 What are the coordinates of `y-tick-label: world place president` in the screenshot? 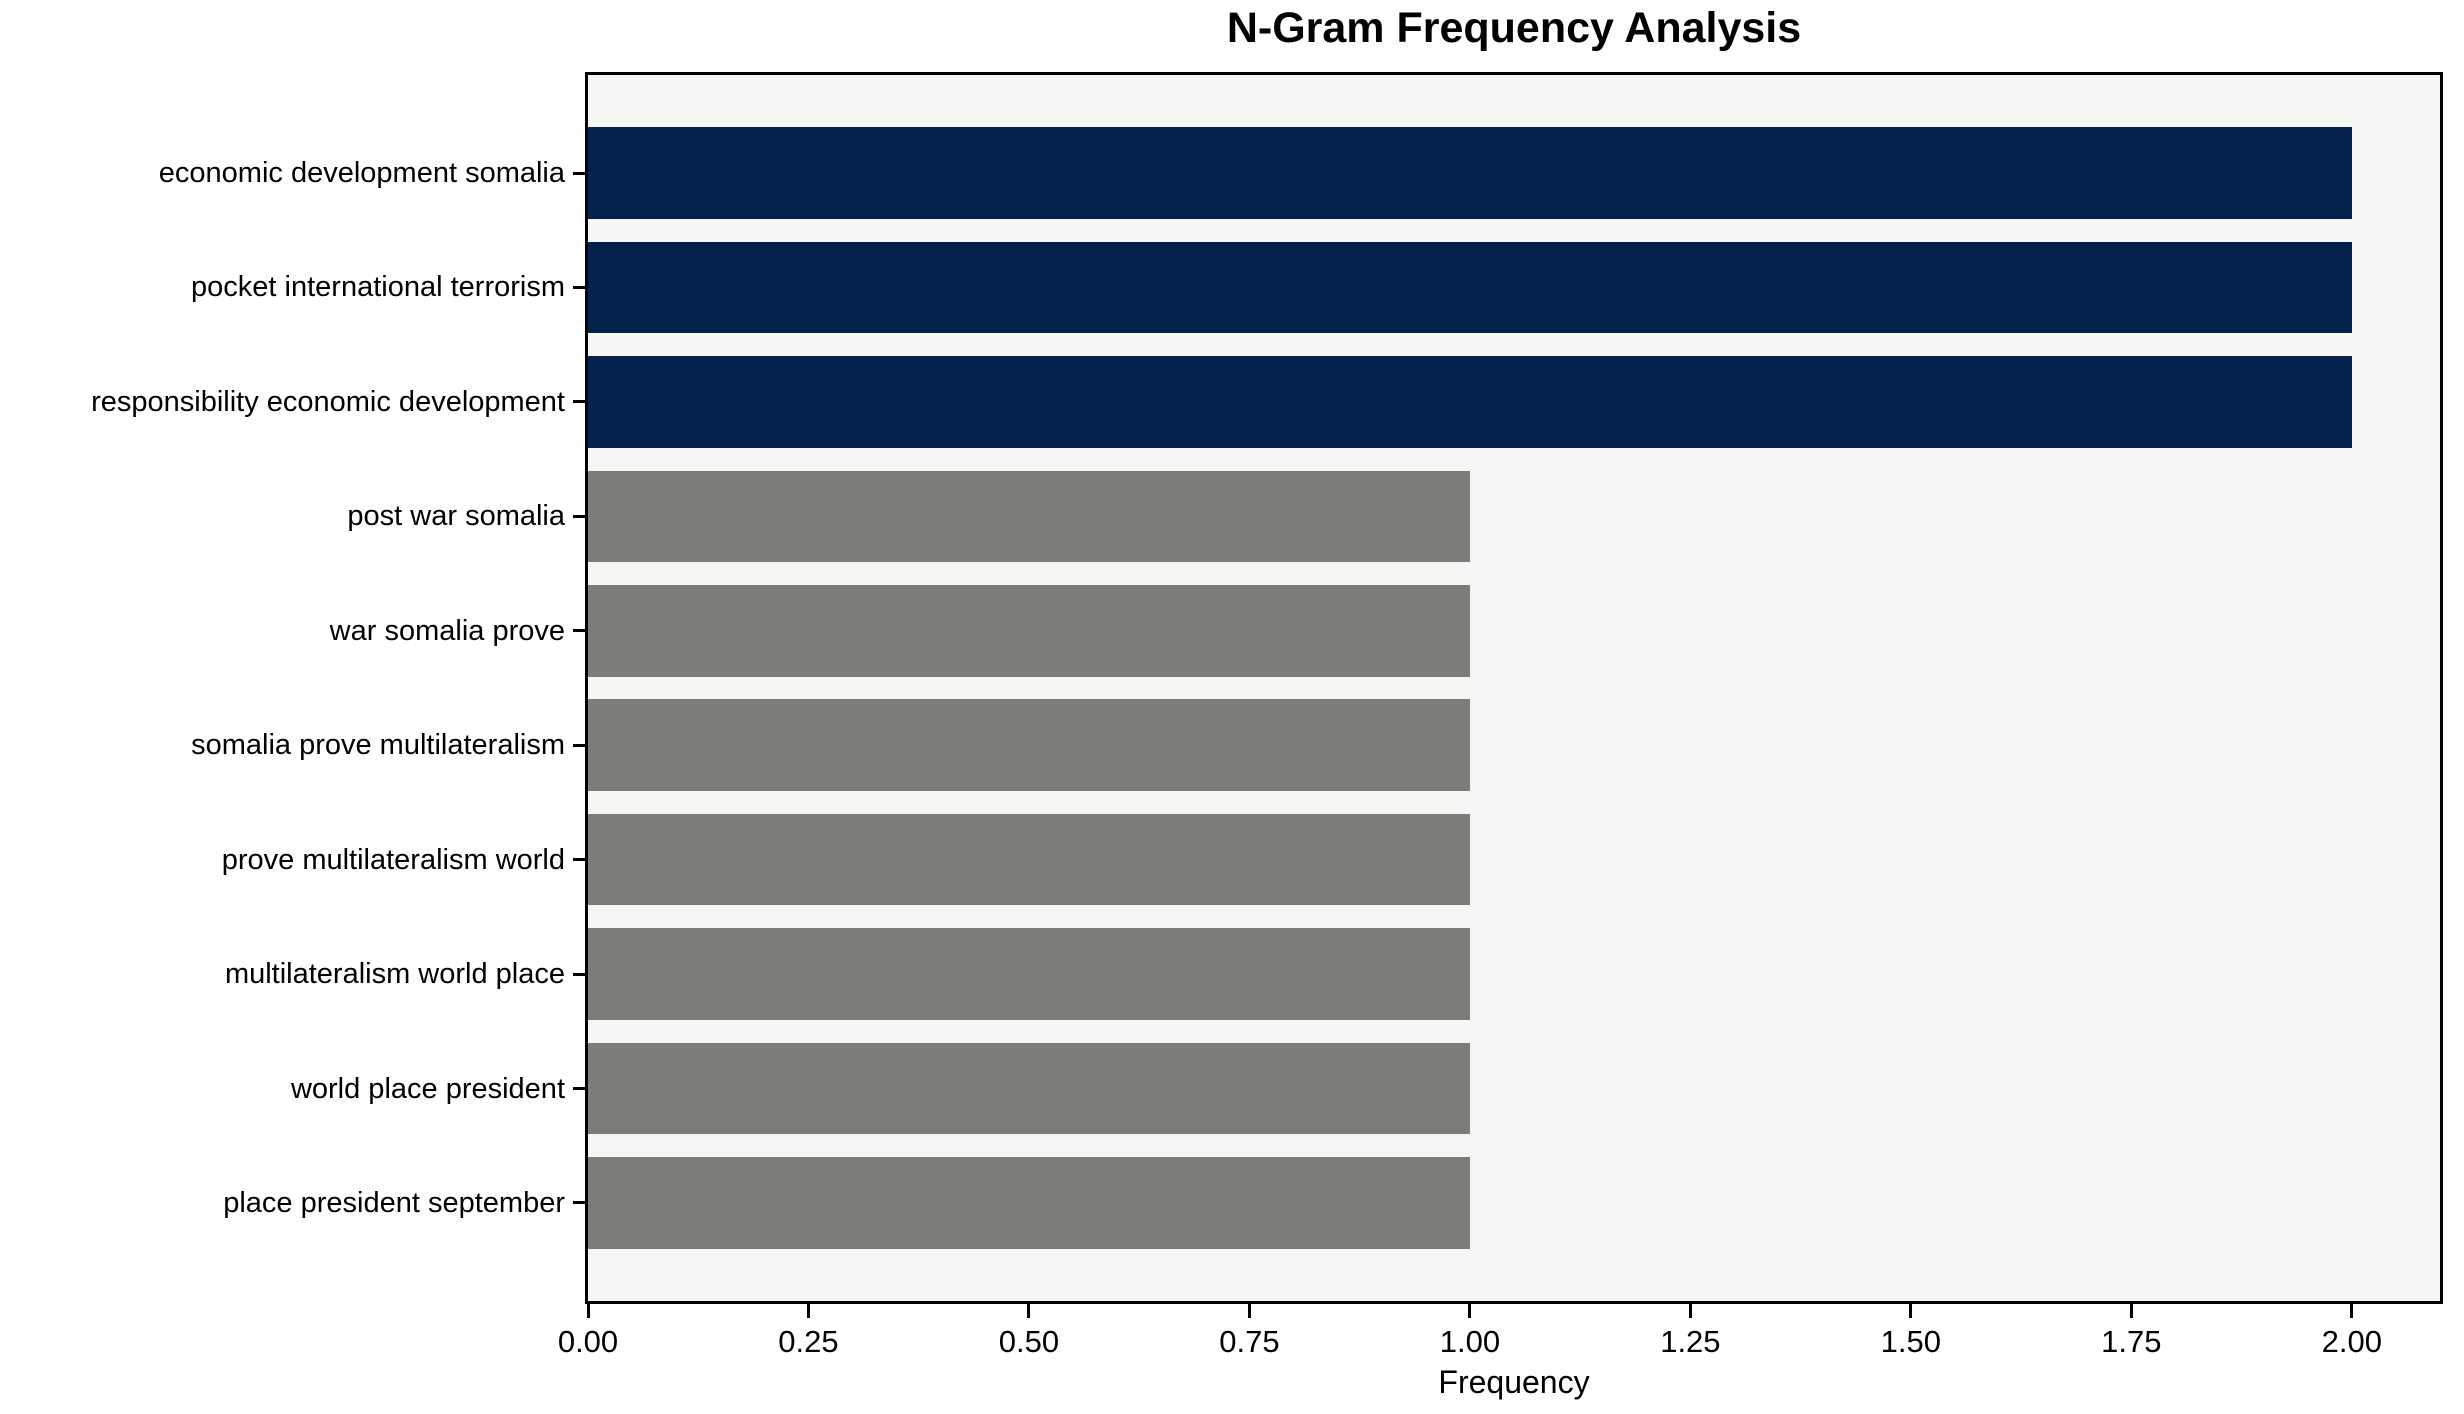 It's located at (427, 1088).